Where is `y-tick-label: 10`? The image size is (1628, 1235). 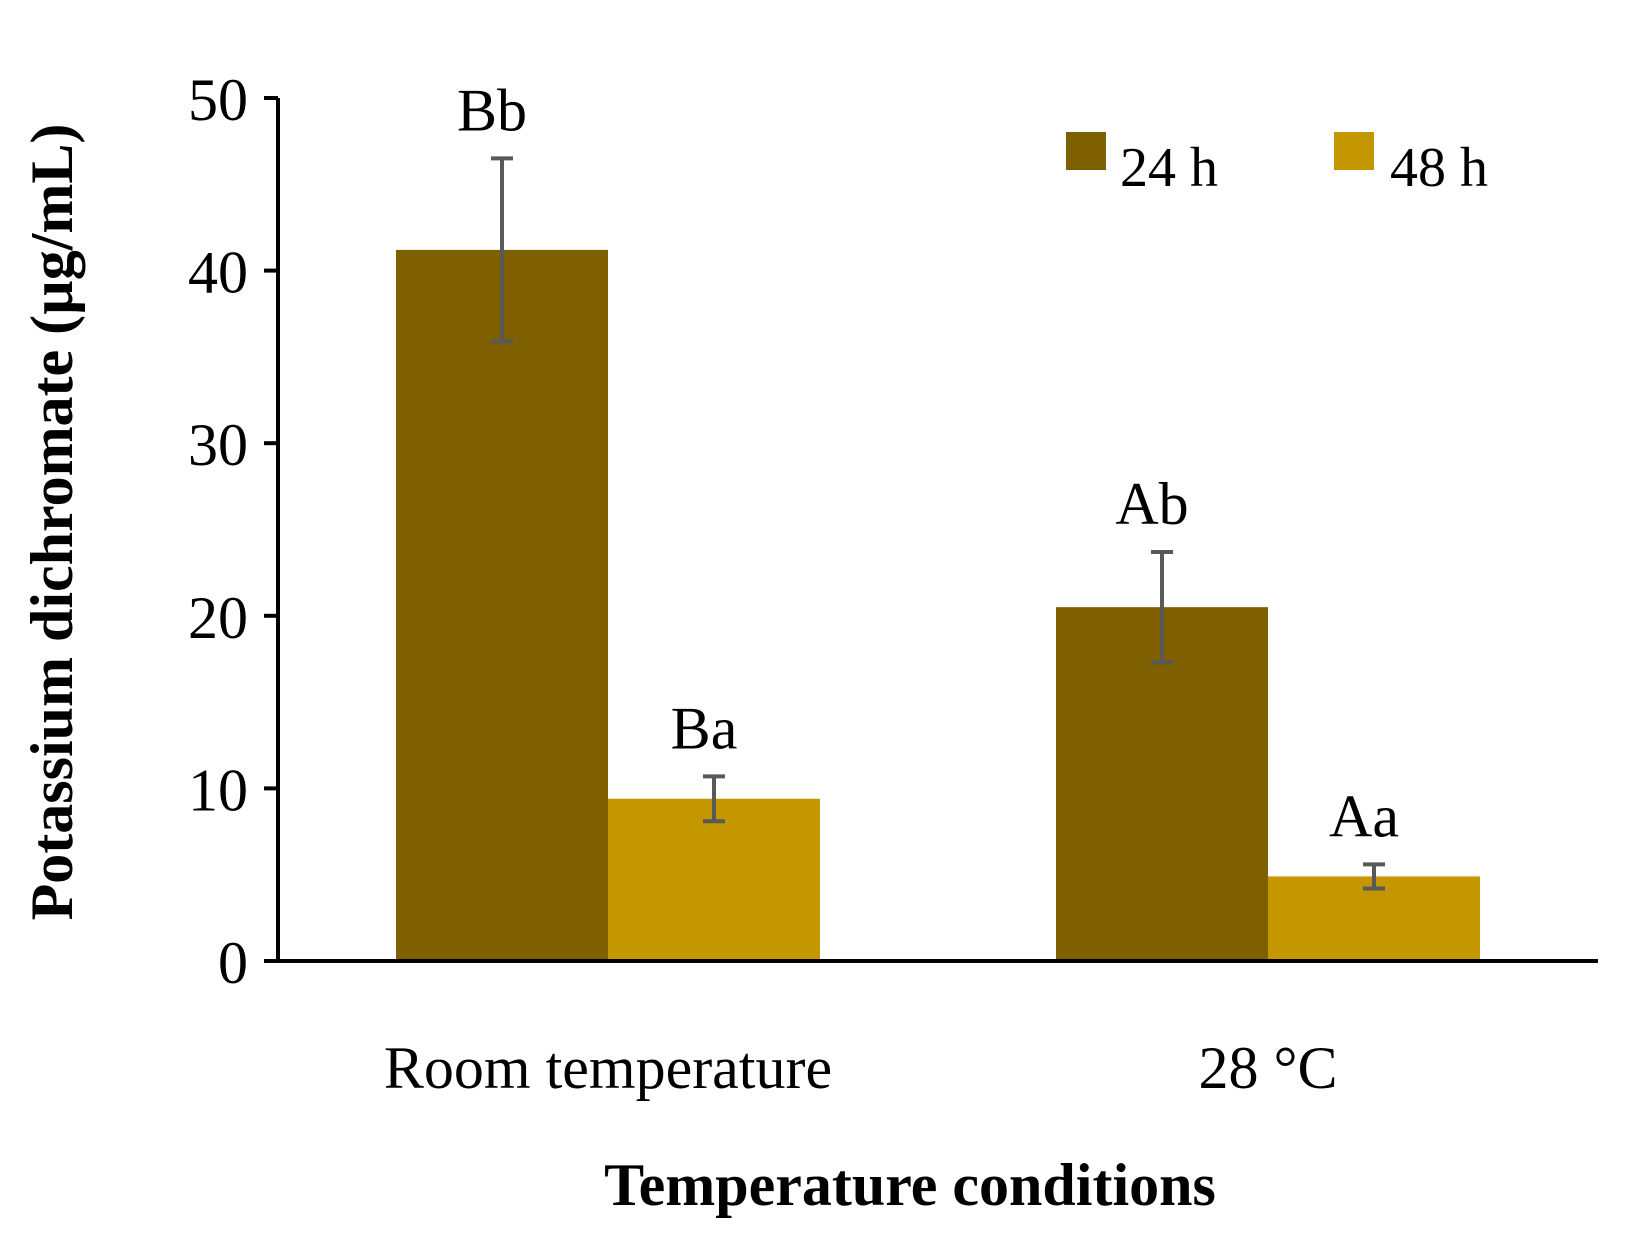
y-tick-label: 10 is located at coordinates (218, 790).